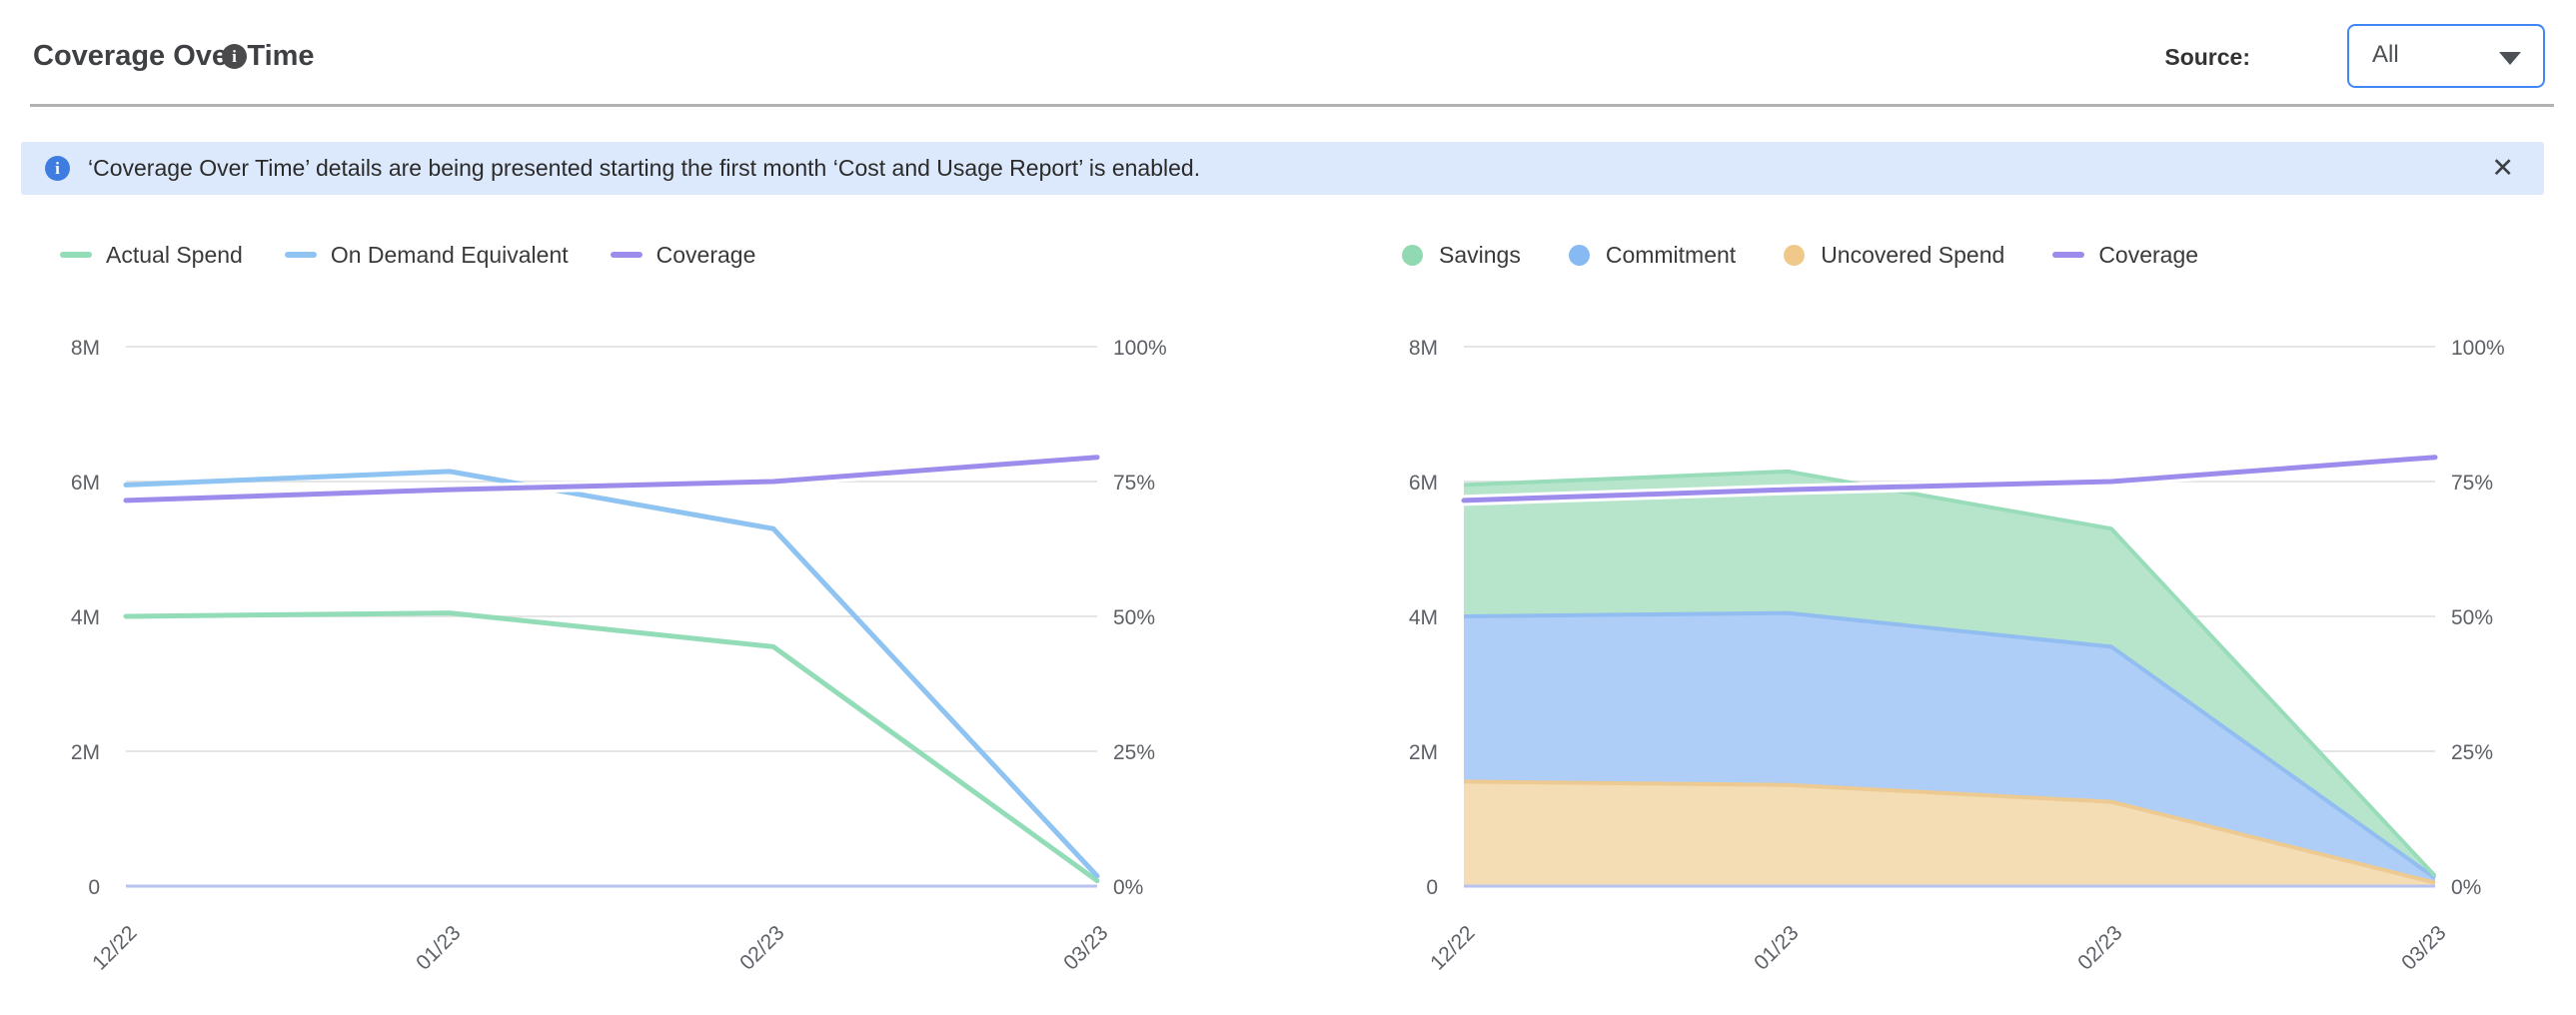  I want to click on close-icon: ✕, so click(2502, 168).